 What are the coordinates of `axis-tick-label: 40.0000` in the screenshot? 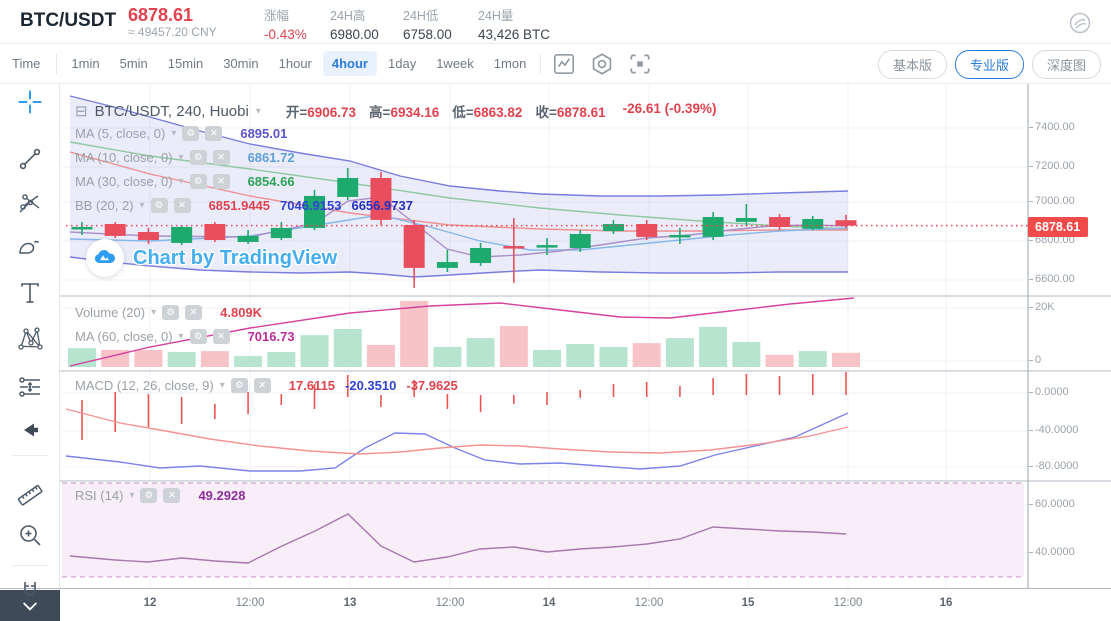 It's located at (1052, 552).